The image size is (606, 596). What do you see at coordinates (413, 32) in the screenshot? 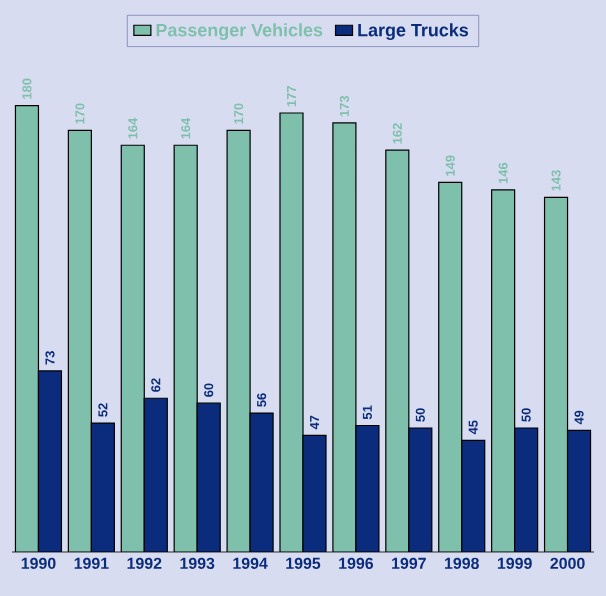
I see `legend-label: Large Trucks` at bounding box center [413, 32].